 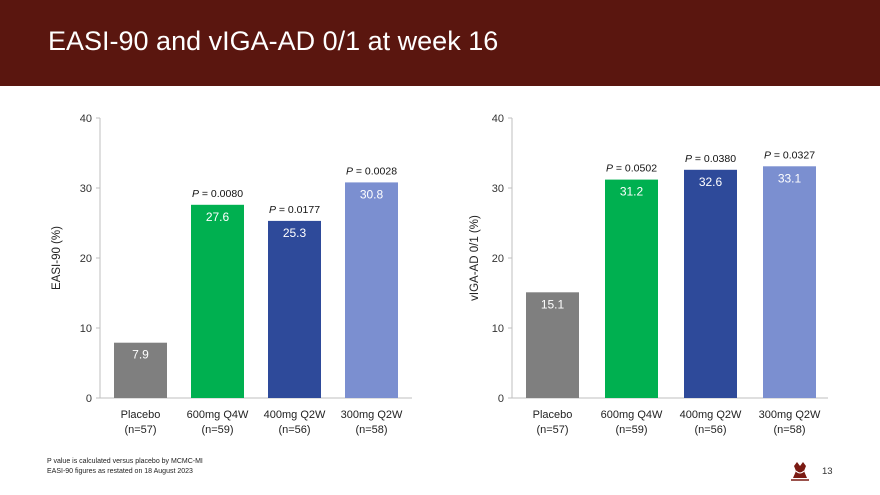 I want to click on easi90-data-label: 7.9, so click(x=140, y=355).